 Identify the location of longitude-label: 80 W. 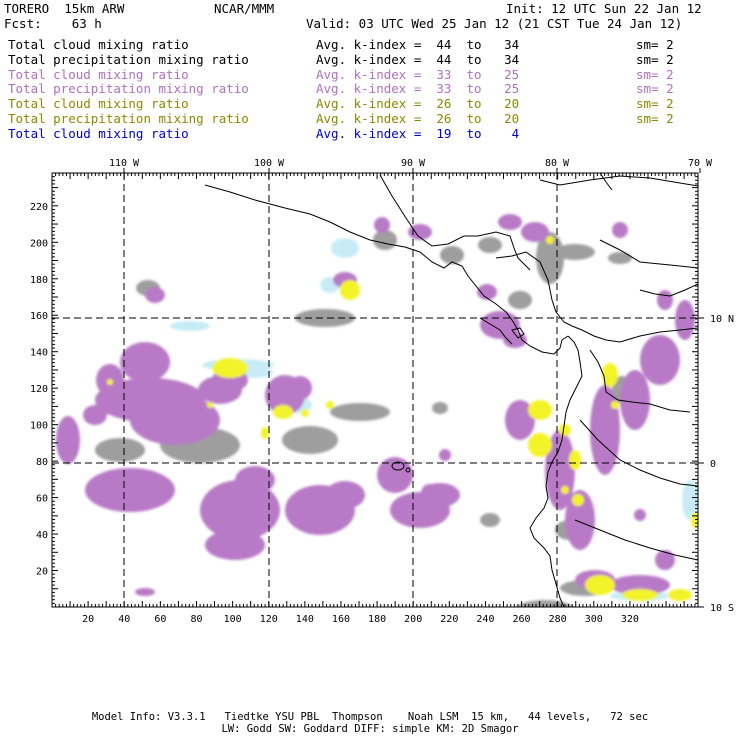
(557, 163).